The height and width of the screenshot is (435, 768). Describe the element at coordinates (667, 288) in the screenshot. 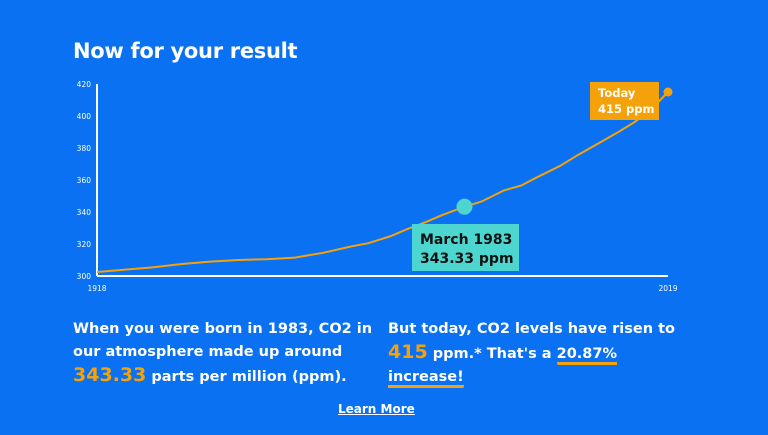

I see `x-tick-label: 2019` at that location.